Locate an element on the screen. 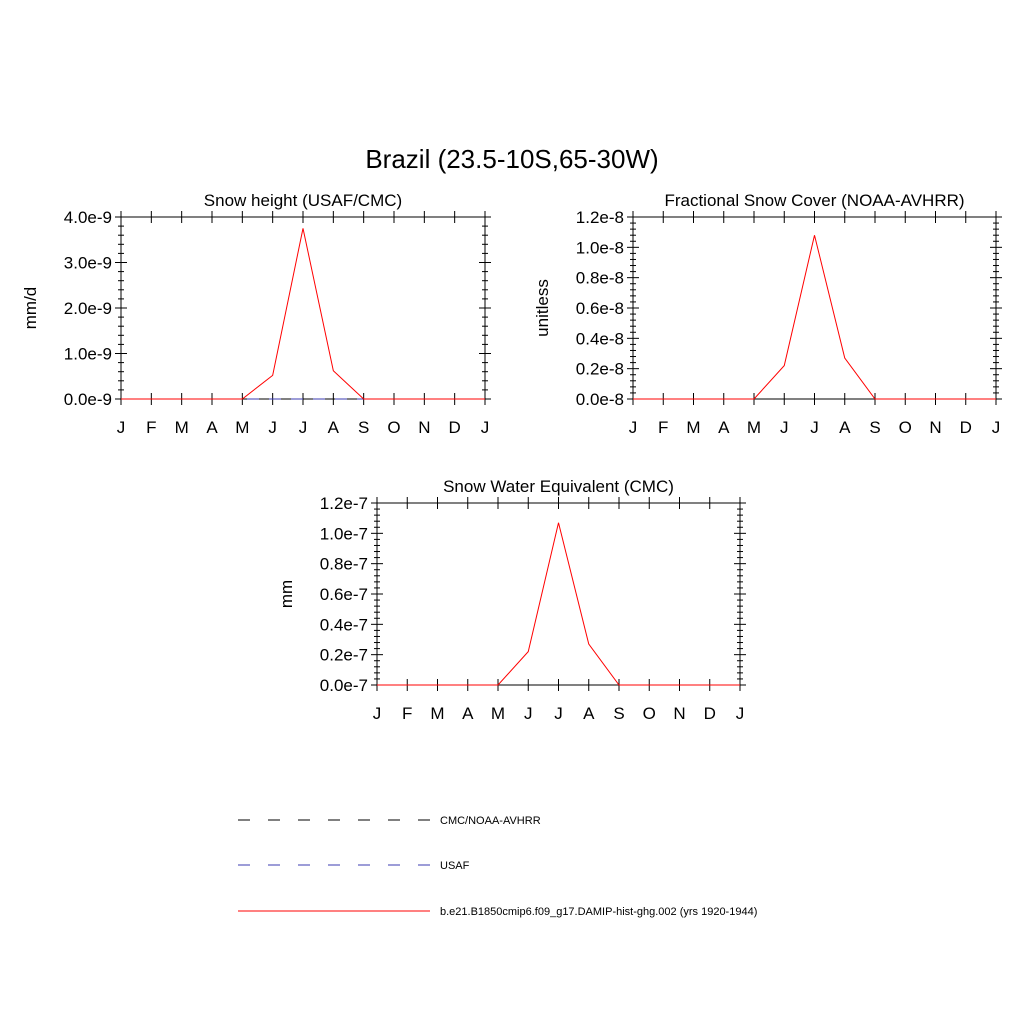 The width and height of the screenshot is (1024, 1024). y-tick-label: 2.0e-9 is located at coordinates (88, 308).